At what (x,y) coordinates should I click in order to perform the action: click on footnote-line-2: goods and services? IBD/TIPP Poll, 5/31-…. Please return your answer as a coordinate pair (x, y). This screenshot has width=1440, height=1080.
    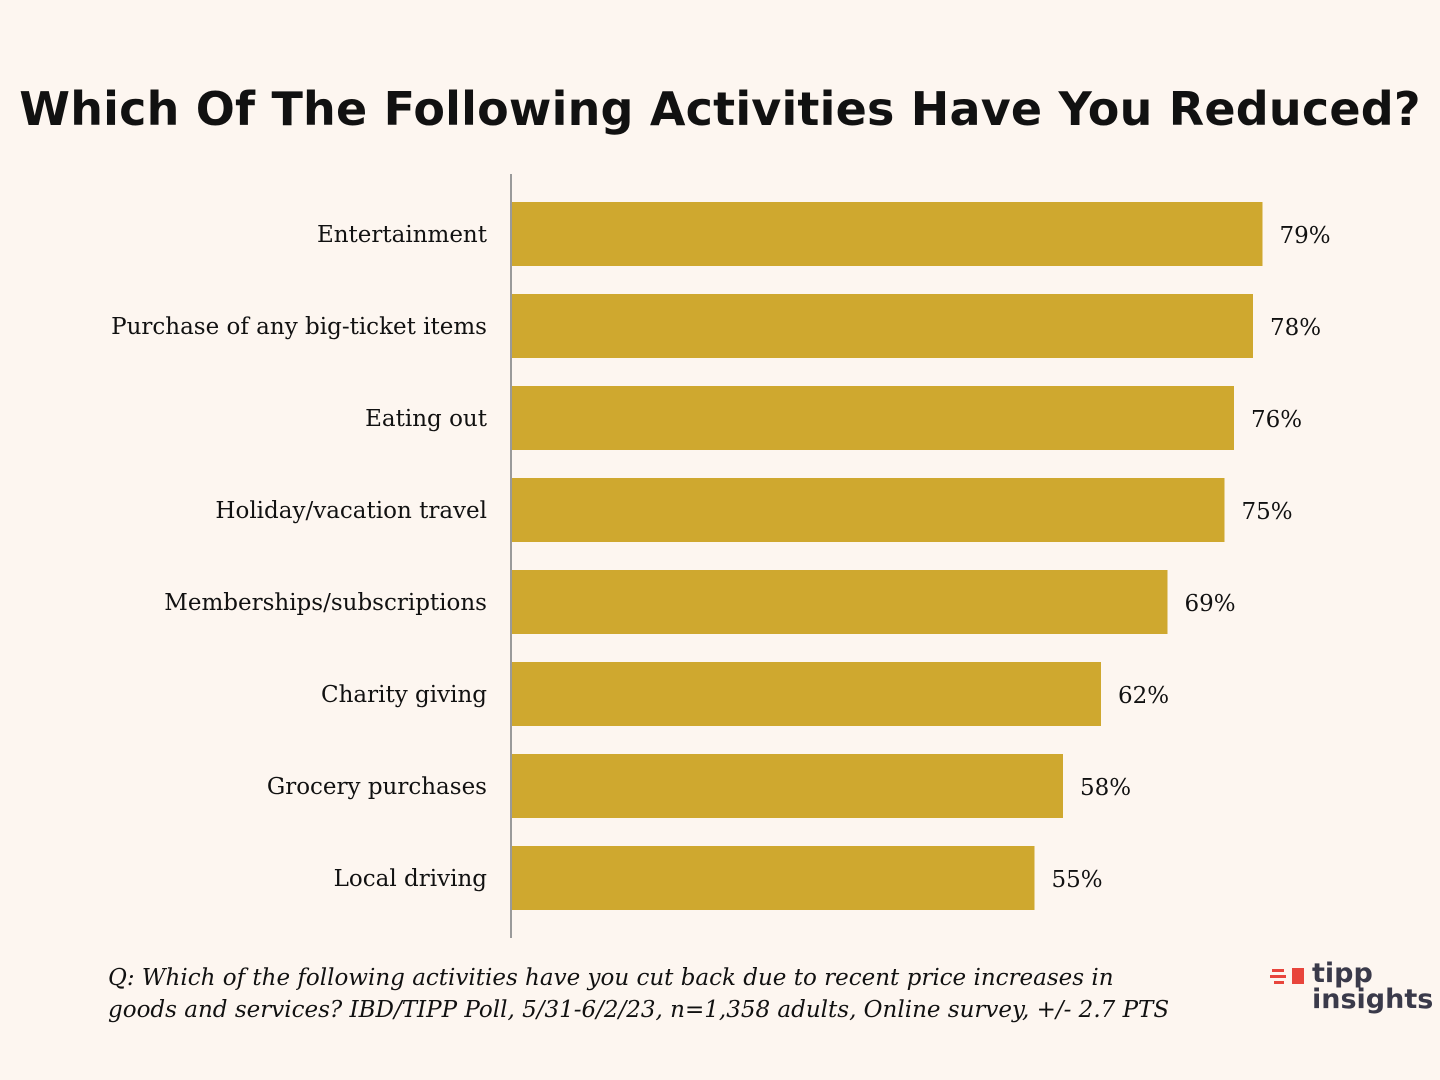
    Looking at the image, I should click on (639, 1010).